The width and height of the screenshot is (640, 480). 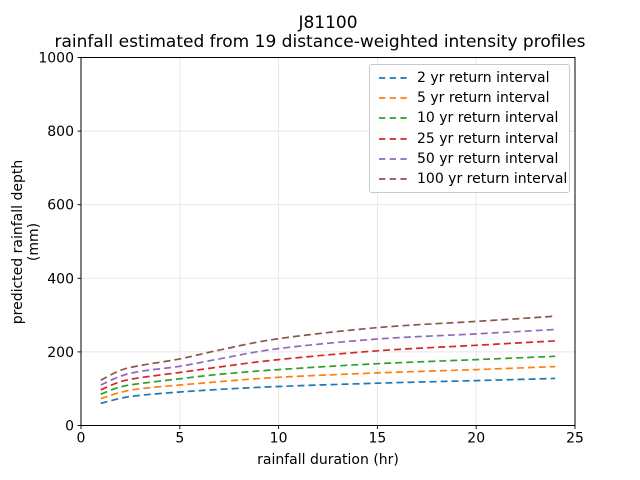 I want to click on legend-label: 50 yr return interval, so click(x=488, y=158).